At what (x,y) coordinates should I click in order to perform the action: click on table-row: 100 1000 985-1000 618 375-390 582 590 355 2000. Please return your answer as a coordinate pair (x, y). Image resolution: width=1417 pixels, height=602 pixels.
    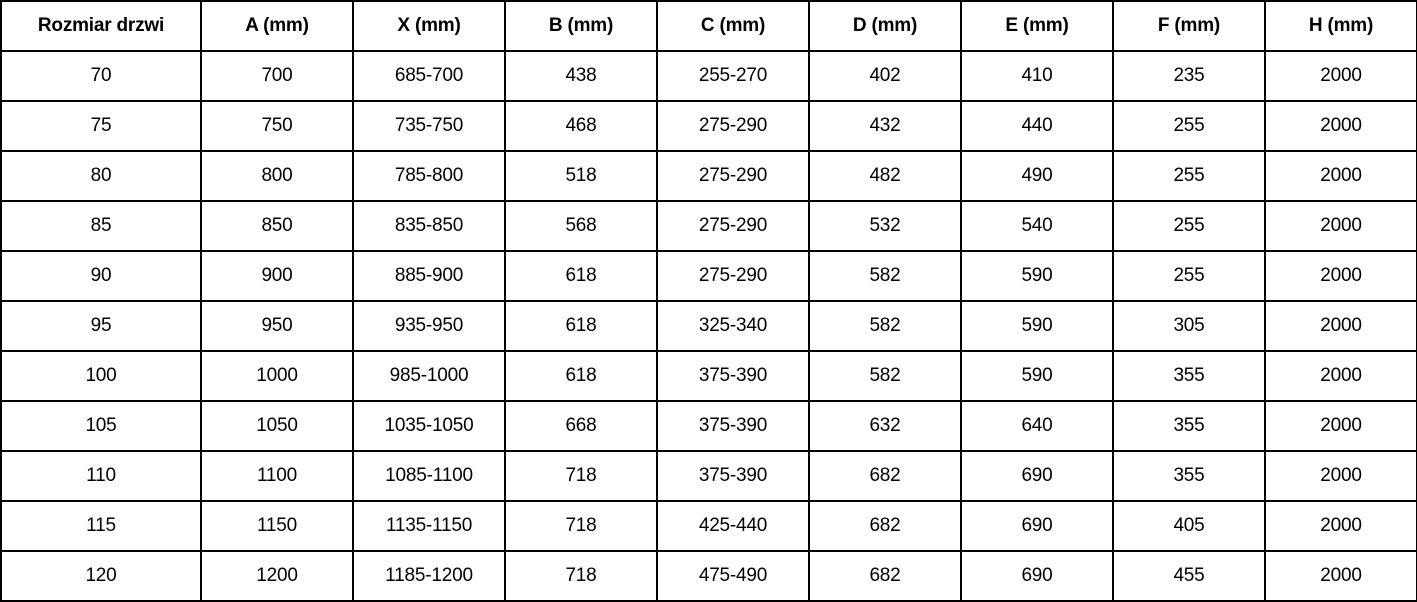
    Looking at the image, I should click on (708, 376).